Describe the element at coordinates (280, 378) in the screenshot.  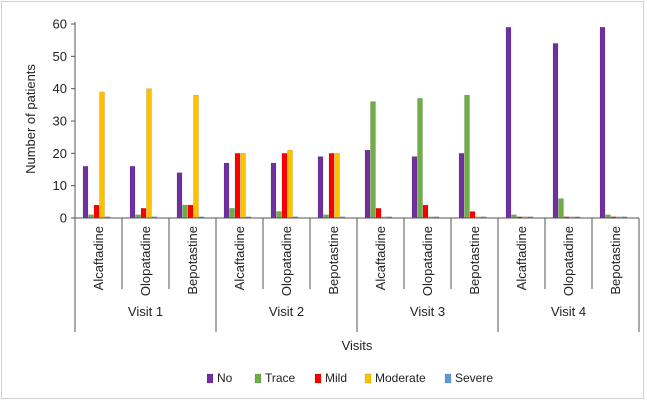
I see `legend-label-trace: Trace` at that location.